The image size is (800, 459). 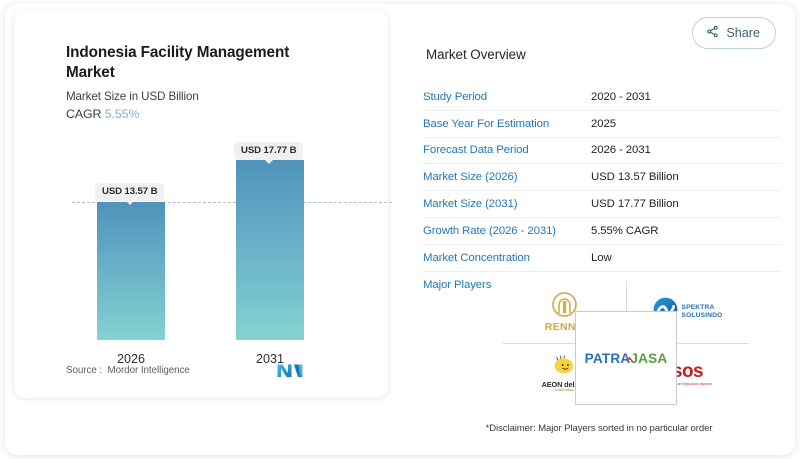 I want to click on row-value: Low, so click(x=601, y=257).